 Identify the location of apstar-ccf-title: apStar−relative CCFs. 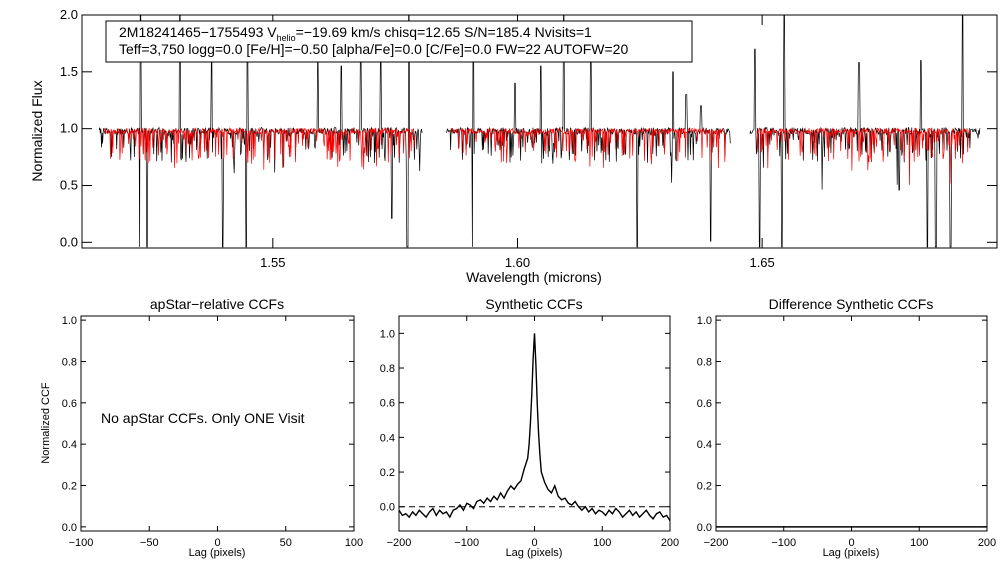
(217, 304).